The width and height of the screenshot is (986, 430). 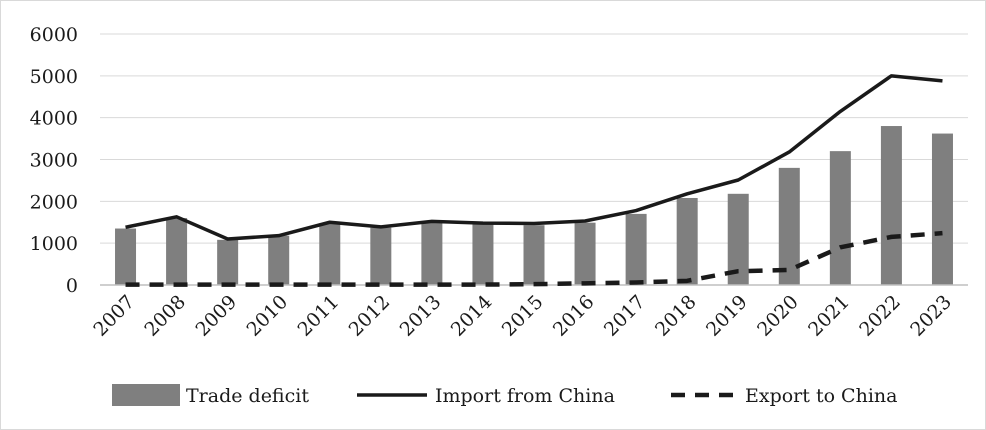 I want to click on y-tick-label: 1000, so click(x=54, y=244).